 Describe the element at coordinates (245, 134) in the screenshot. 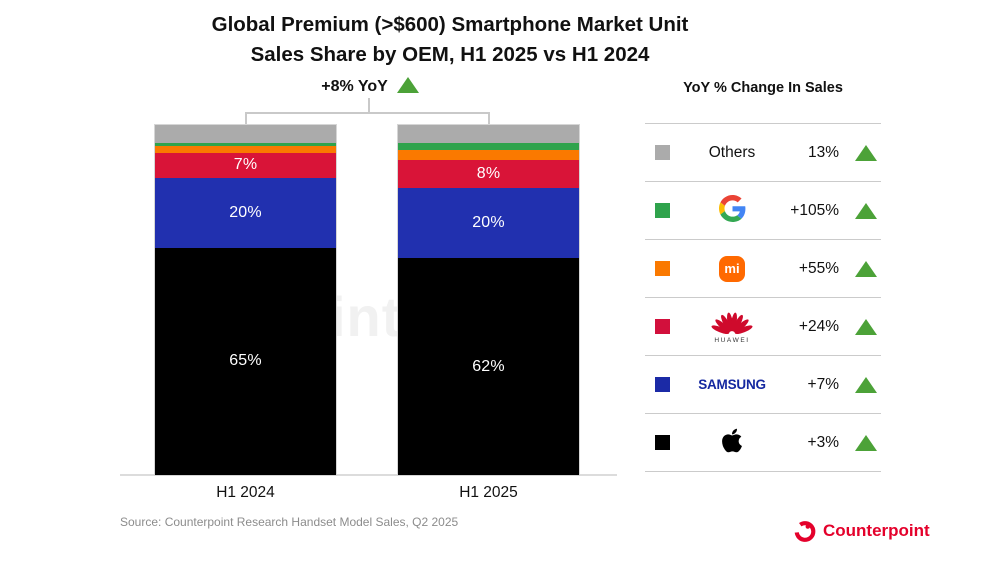

I see `bar-segment-others-h1-2024` at that location.